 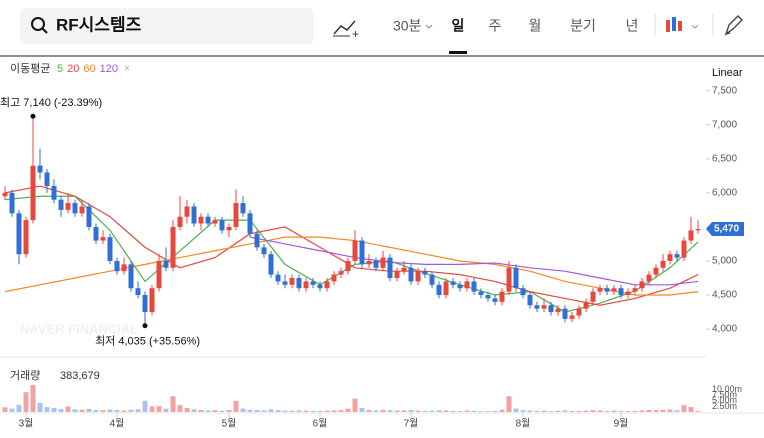 What do you see at coordinates (127, 69) in the screenshot?
I see `legend-close: ×` at bounding box center [127, 69].